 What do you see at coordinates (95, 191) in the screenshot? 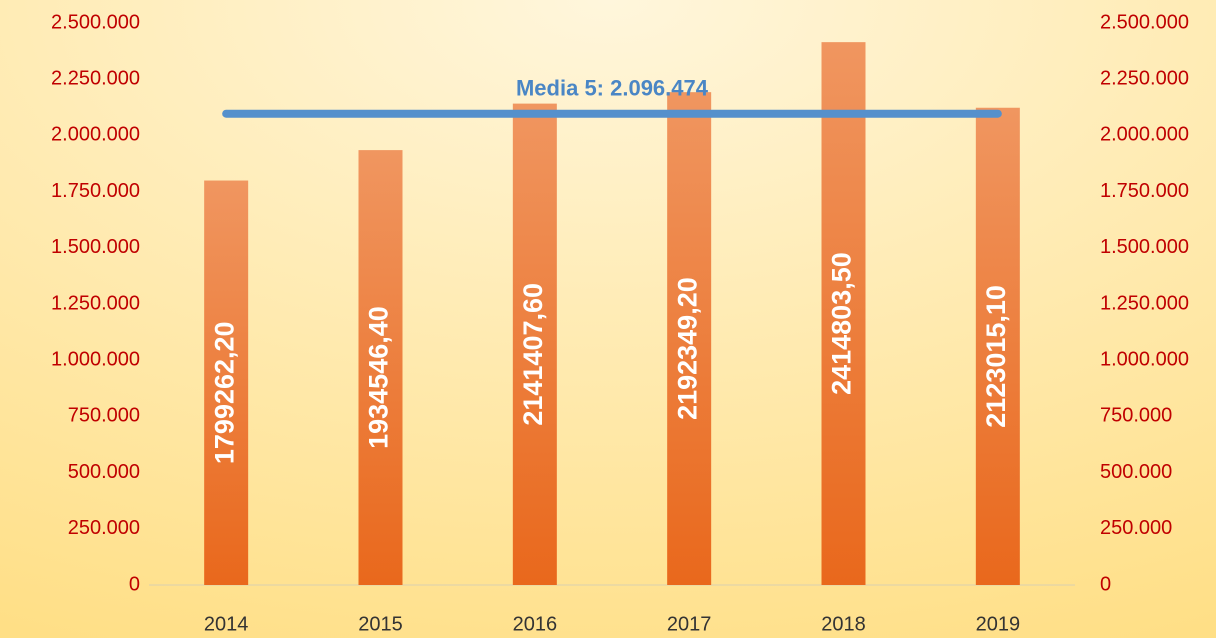
I see `y-tick-label: 1.750.000` at bounding box center [95, 191].